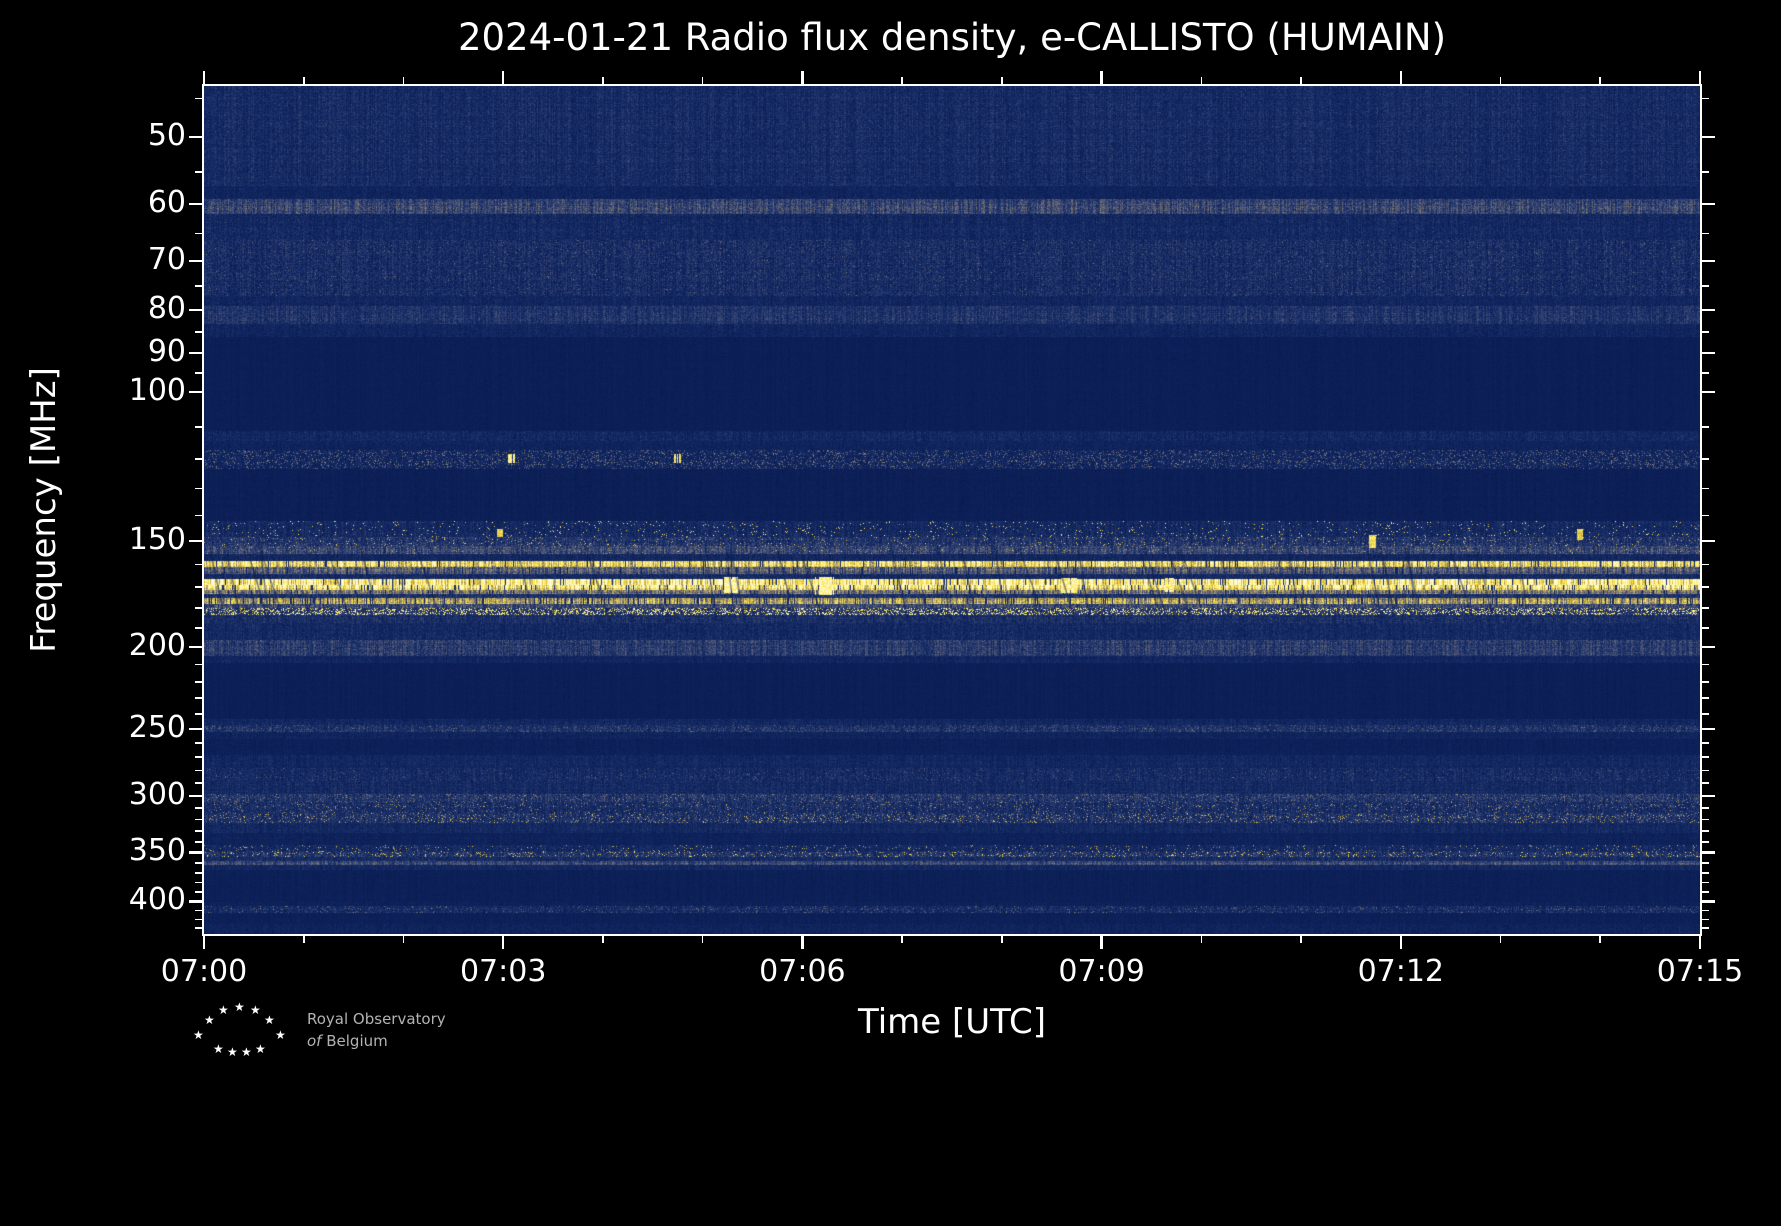 Image resolution: width=1781 pixels, height=1226 pixels. What do you see at coordinates (314, 1041) in the screenshot?
I see `logo-text-of: of` at bounding box center [314, 1041].